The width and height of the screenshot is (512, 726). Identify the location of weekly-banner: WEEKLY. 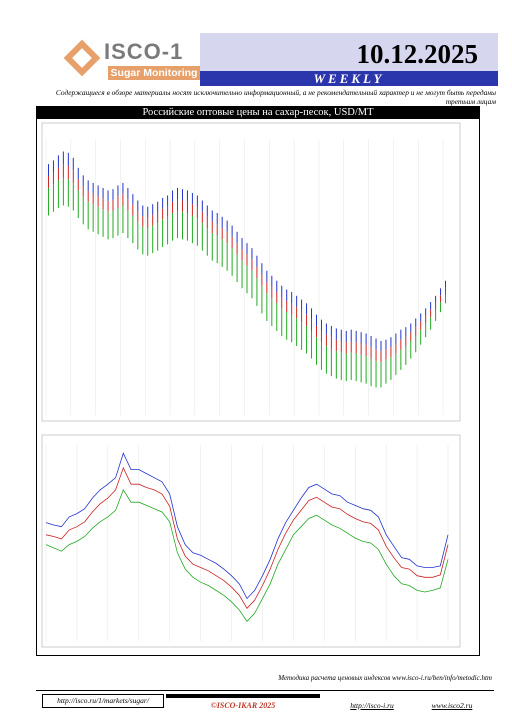
(349, 78).